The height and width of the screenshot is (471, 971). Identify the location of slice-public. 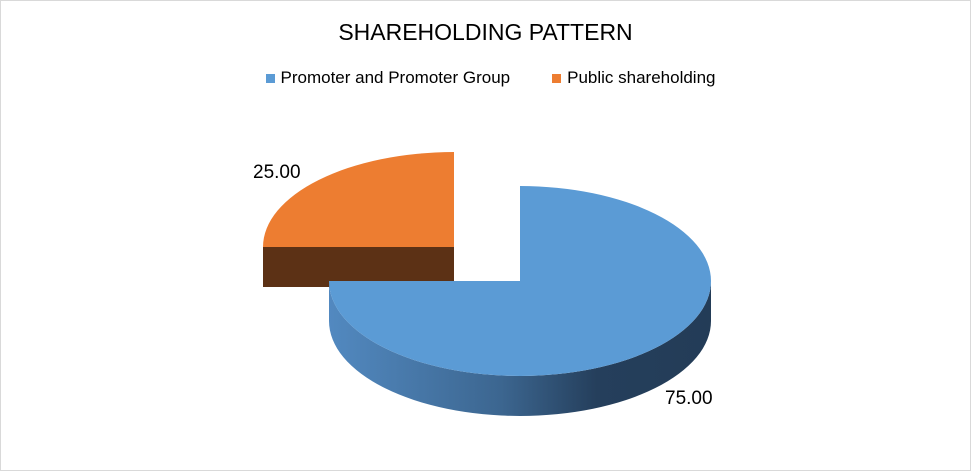
(358, 199).